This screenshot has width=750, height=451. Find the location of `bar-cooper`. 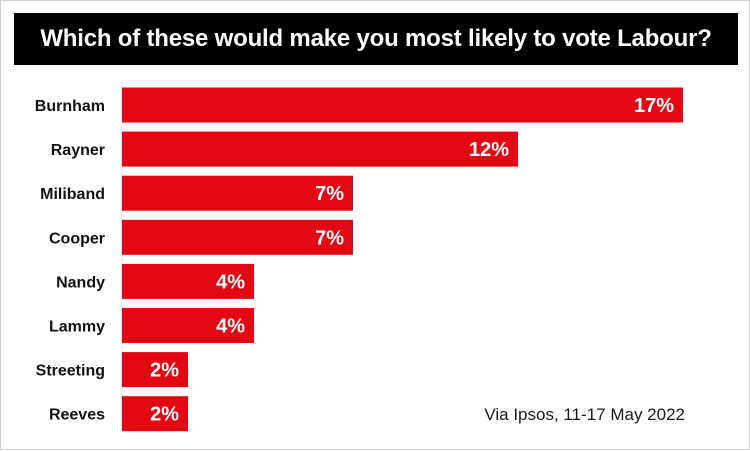

bar-cooper is located at coordinates (237, 237).